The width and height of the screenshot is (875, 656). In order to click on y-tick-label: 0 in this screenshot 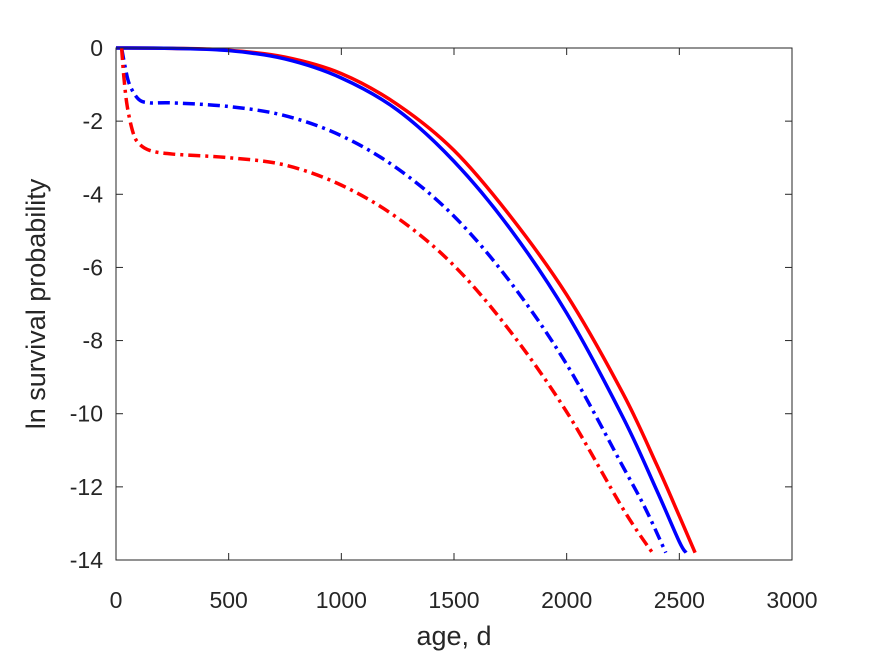, I will do `click(96, 48)`.